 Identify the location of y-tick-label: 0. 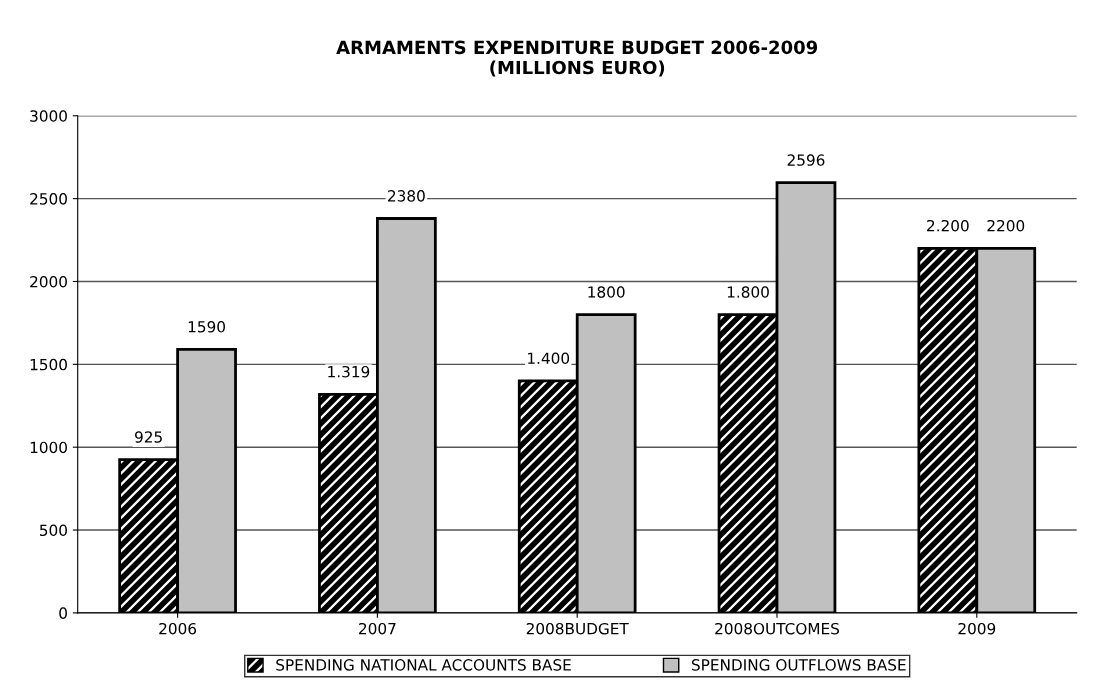
(63, 613).